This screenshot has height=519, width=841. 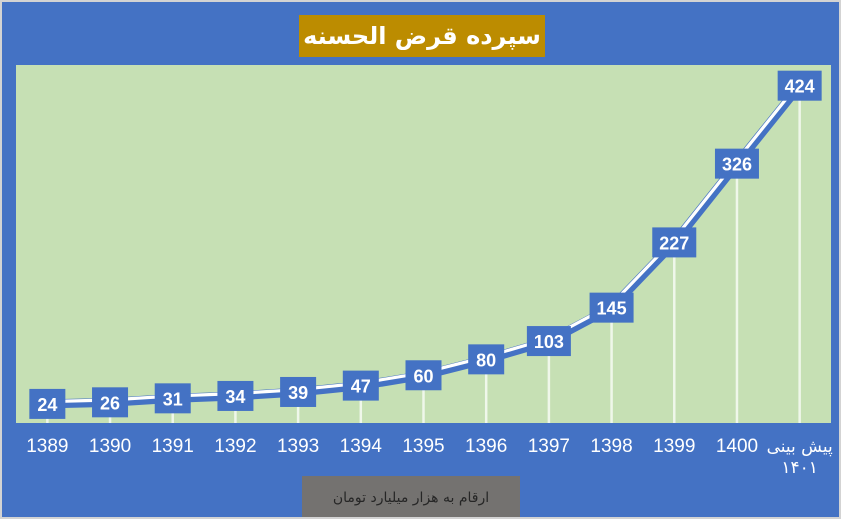 What do you see at coordinates (110, 446) in the screenshot?
I see `x-axis-label: 1390` at bounding box center [110, 446].